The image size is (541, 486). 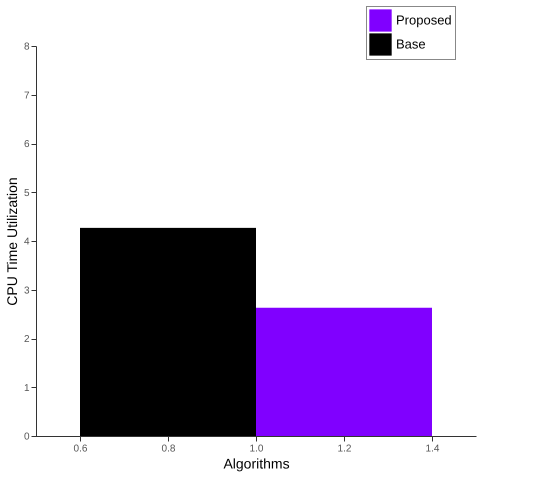 What do you see at coordinates (27, 47) in the screenshot?
I see `y-tick-label: 8` at bounding box center [27, 47].